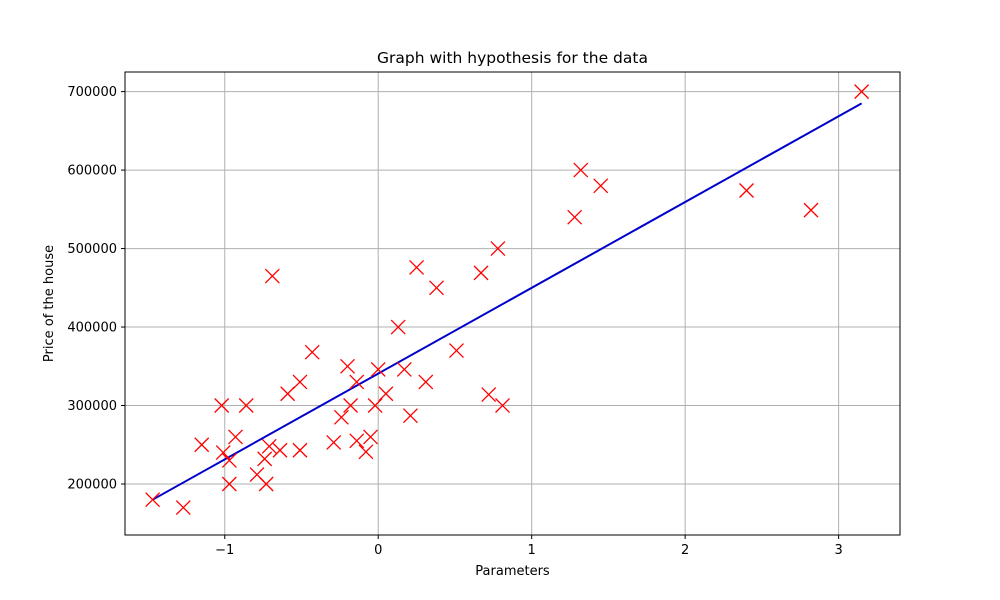  I want to click on x-axis: −1 0 1 2 3, so click(529, 546).